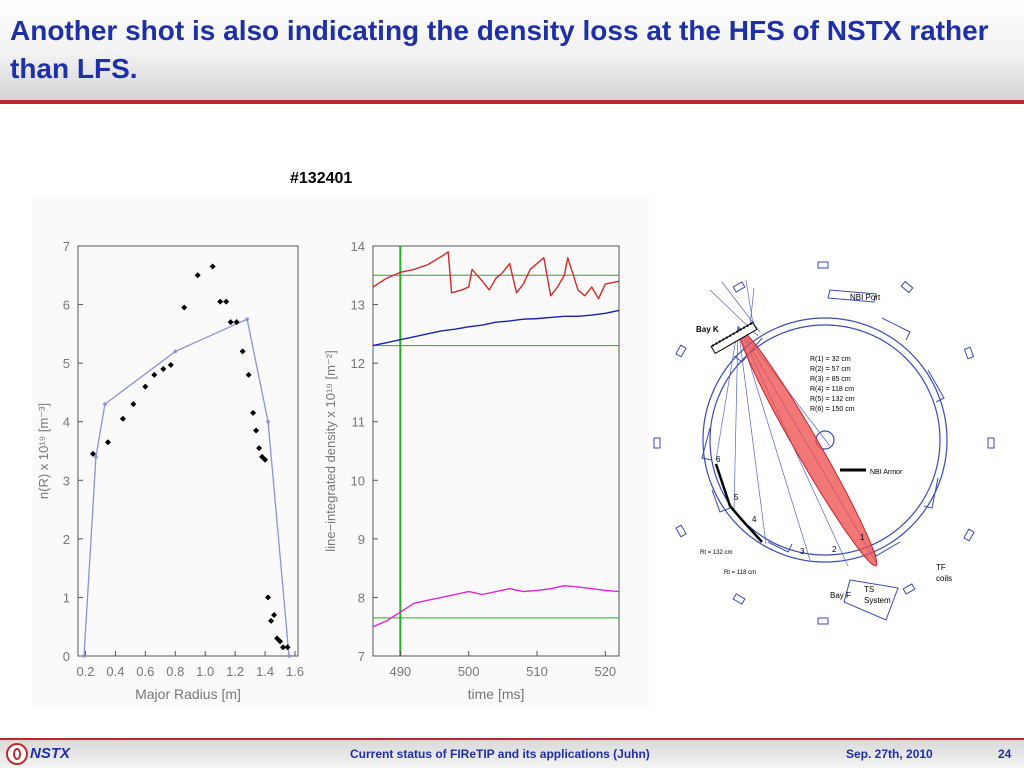  I want to click on plot2-ytick-label: 7, so click(361, 656).